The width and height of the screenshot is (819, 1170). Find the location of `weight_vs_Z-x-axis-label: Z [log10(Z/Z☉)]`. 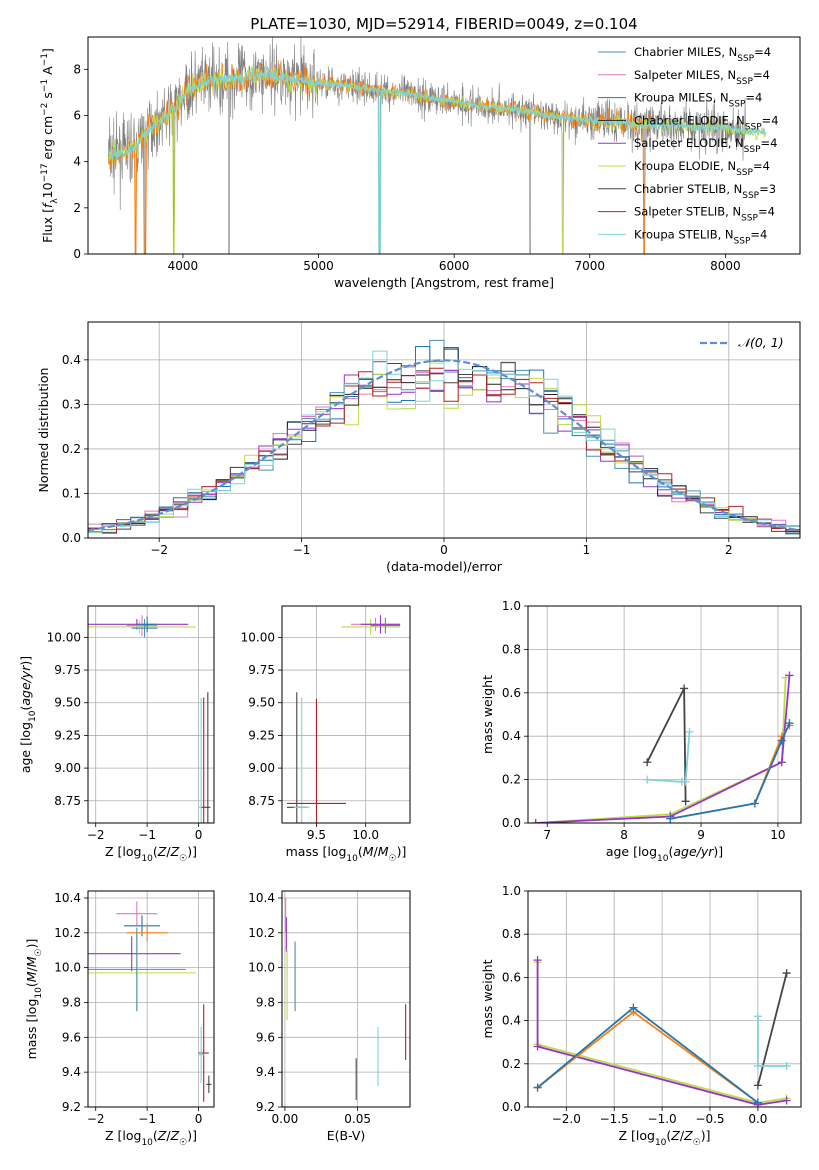

weight_vs_Z-x-axis-label: Z [log10(Z/Z☉)] is located at coordinates (664, 1138).